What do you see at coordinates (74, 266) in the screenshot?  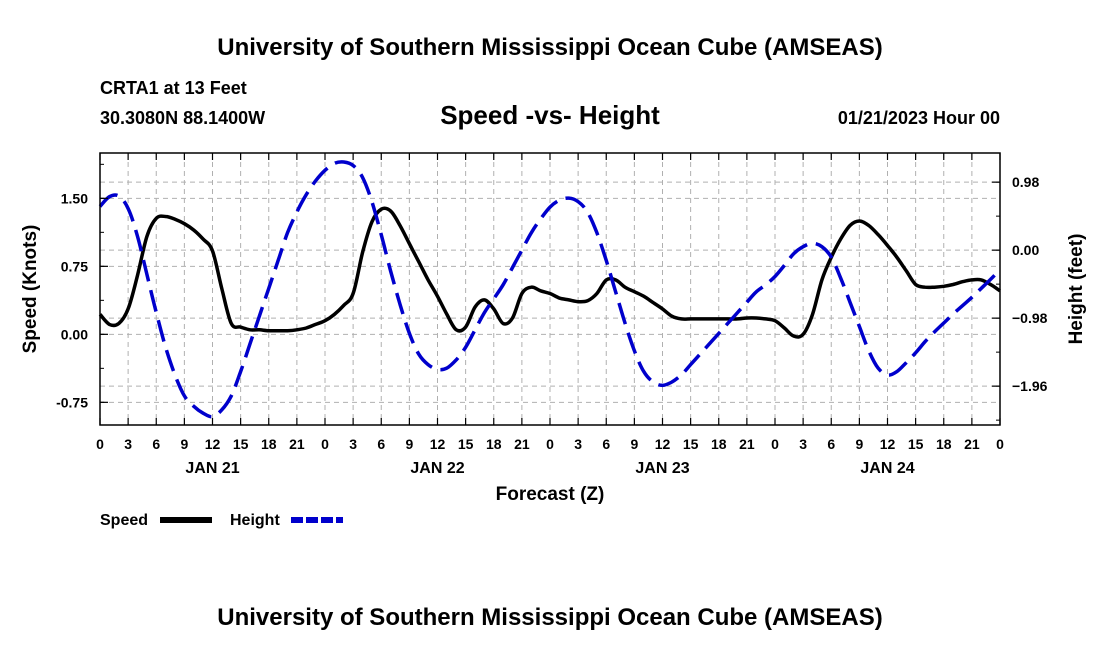 I see `y-tick-label: 0.75` at bounding box center [74, 266].